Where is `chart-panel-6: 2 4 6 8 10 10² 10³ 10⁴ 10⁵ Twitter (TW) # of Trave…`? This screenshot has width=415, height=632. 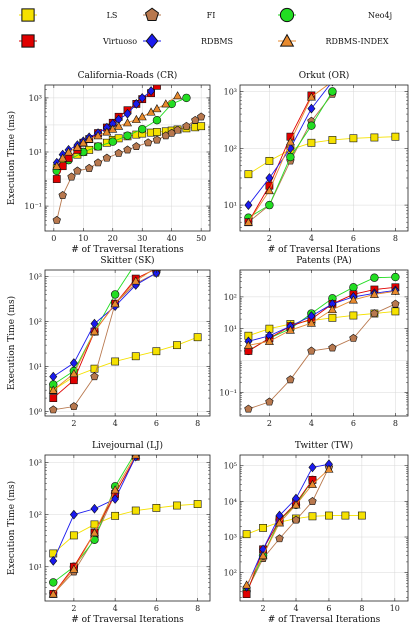 chart-panel-6: 2 4 6 8 10 10² 10³ 10⁴ 10⁵ Twitter (TW) # of Trave… is located at coordinates (316, 532).